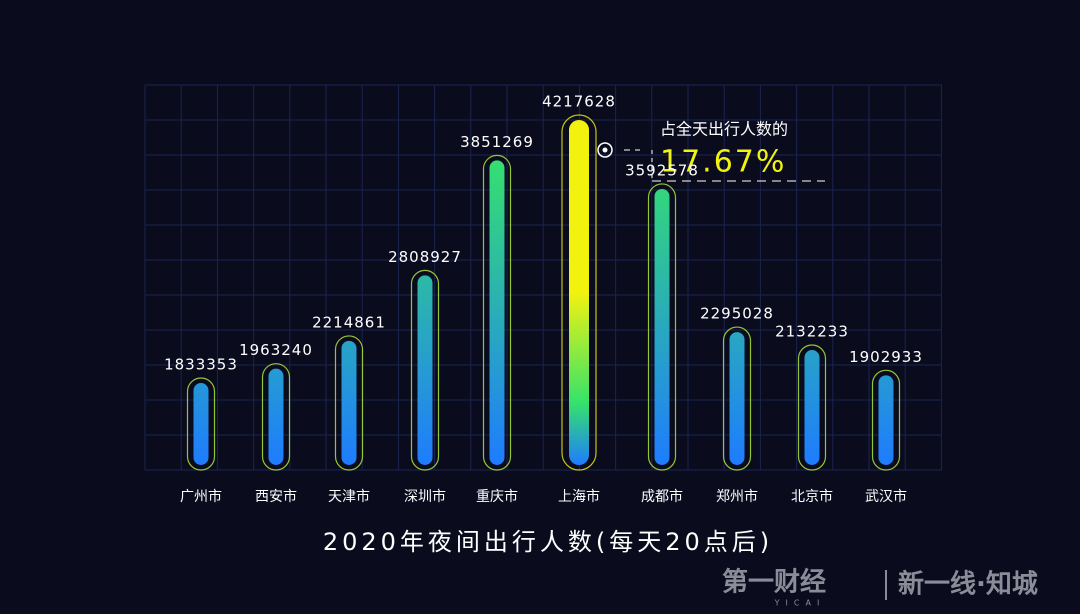  Describe the element at coordinates (349, 496) in the screenshot. I see `x-tick-label: 天津市` at that location.